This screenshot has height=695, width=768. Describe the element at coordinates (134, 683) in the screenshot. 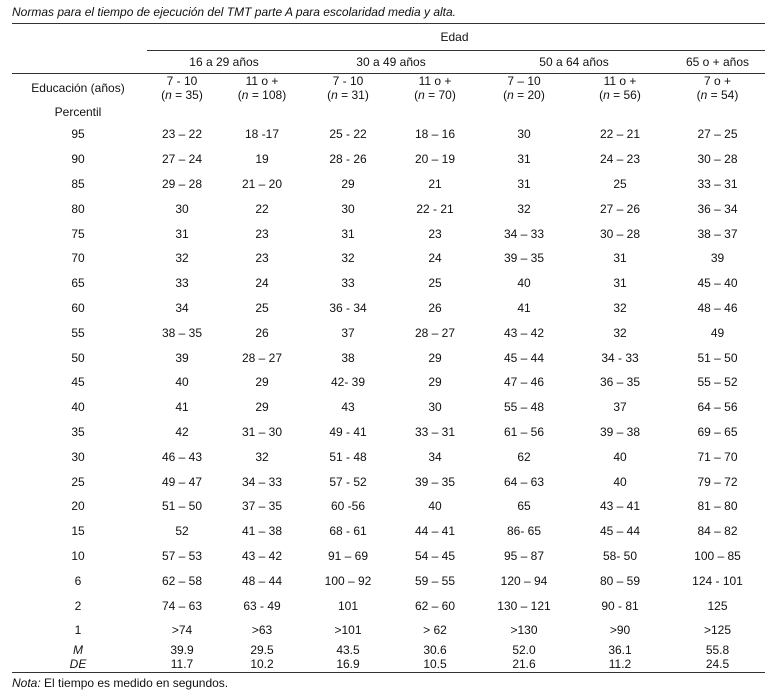

I see `note-text: El tiempo es medido en segundos.` at that location.